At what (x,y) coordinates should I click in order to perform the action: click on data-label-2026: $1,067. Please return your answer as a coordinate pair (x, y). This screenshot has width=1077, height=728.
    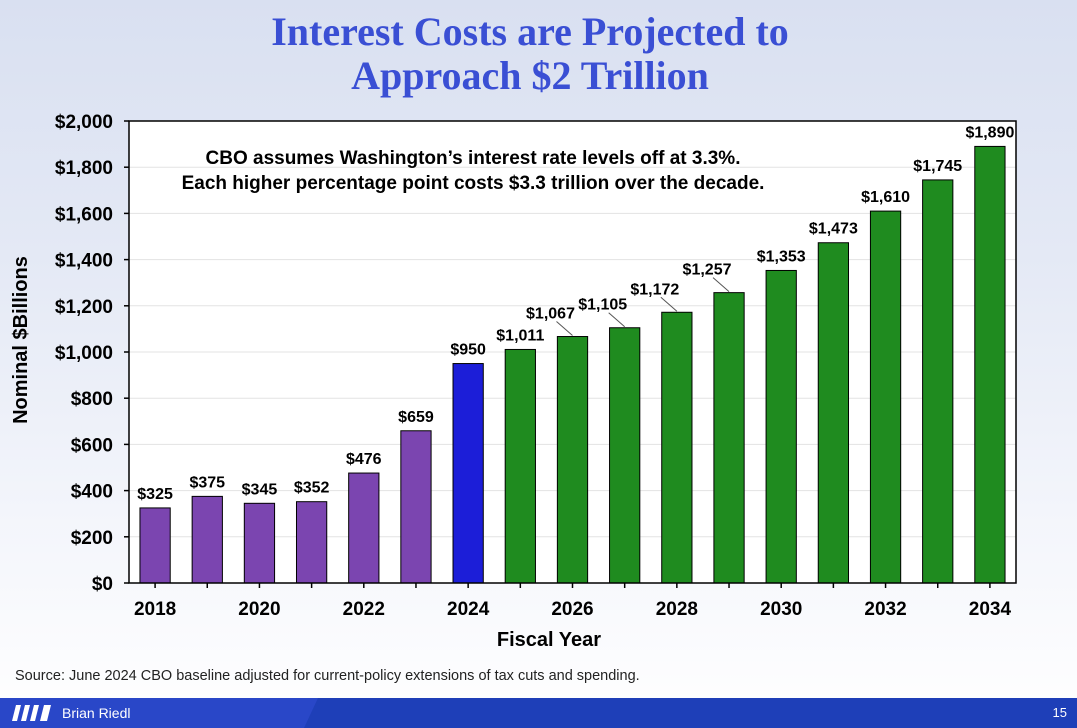
    Looking at the image, I should click on (550, 314).